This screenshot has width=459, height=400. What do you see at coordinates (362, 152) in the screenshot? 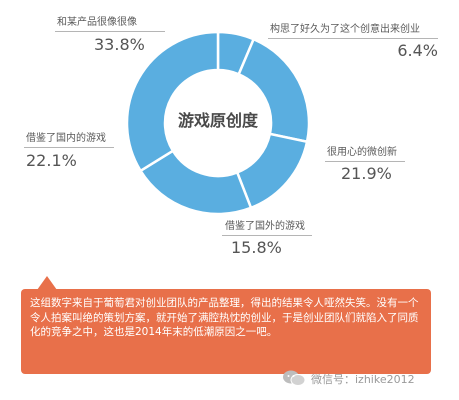
I see `label-name-1: 很用心的微创新` at bounding box center [362, 152].